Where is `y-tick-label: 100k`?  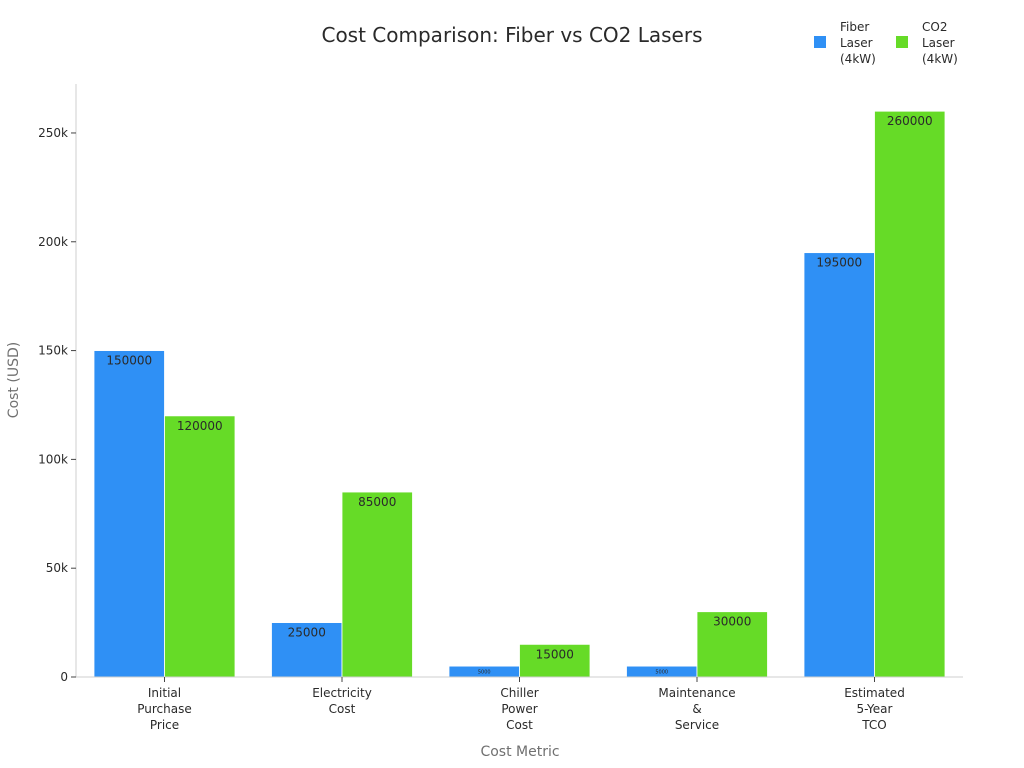
y-tick-label: 100k is located at coordinates (53, 459).